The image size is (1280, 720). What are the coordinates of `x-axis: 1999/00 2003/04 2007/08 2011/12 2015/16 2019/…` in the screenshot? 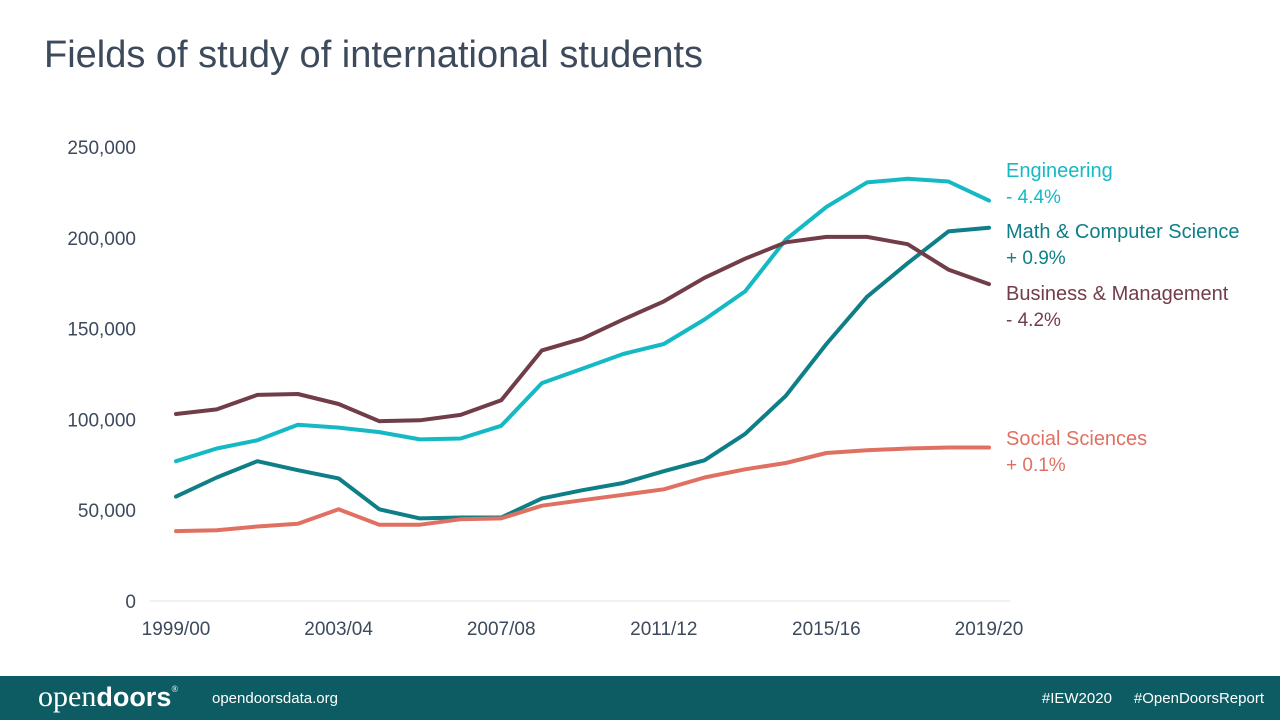 It's located at (583, 620).